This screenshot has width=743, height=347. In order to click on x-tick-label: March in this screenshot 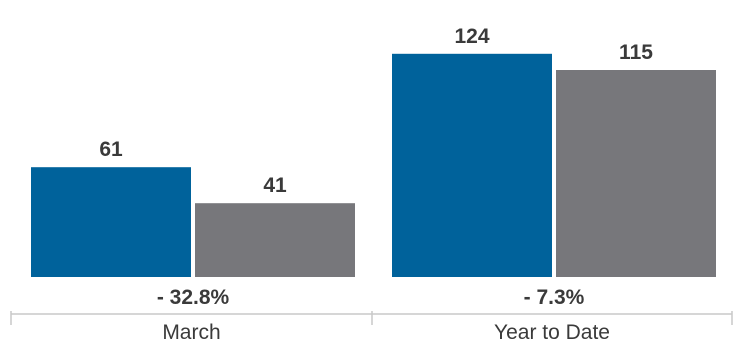, I will do `click(191, 332)`.